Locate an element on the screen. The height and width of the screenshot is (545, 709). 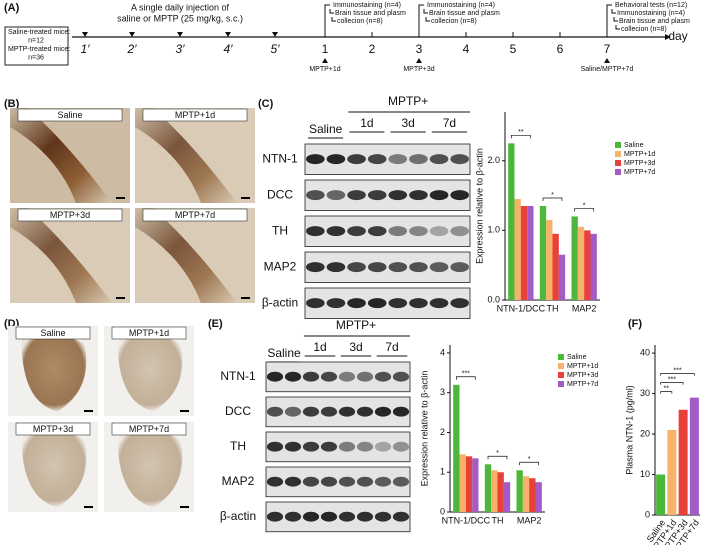
group-box is located at coordinates (36, 46).